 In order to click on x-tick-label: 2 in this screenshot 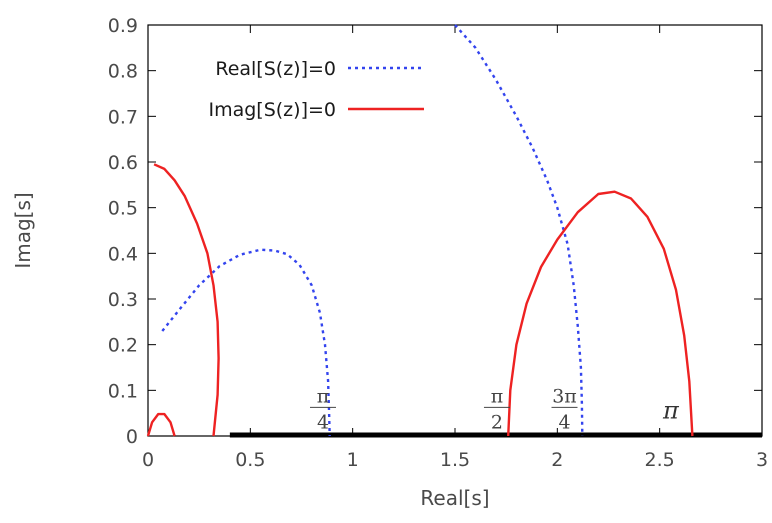, I will do `click(557, 460)`.